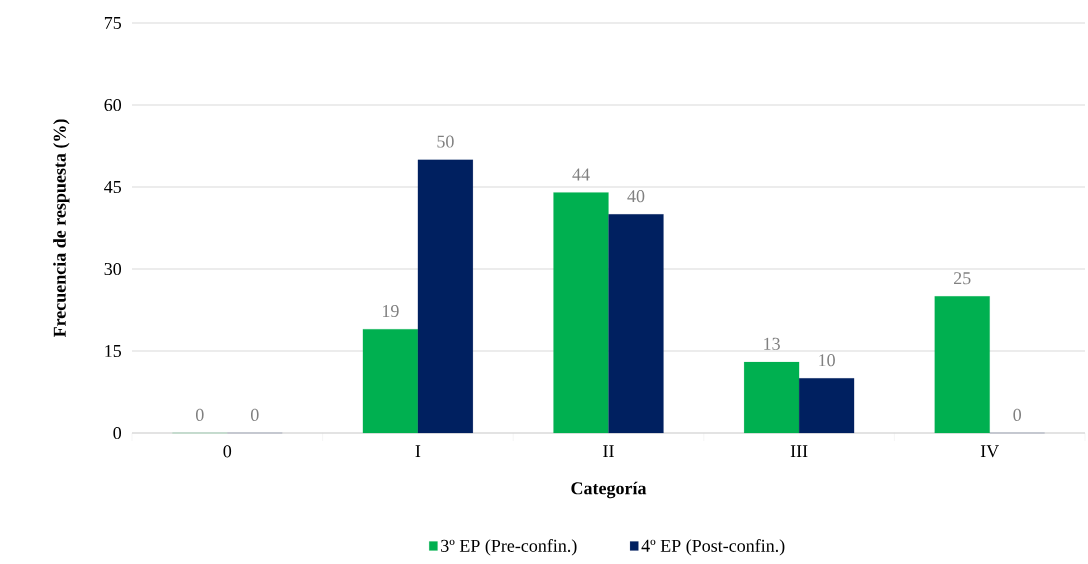 Image resolution: width=1088 pixels, height=564 pixels. I want to click on data-label: 40, so click(636, 196).